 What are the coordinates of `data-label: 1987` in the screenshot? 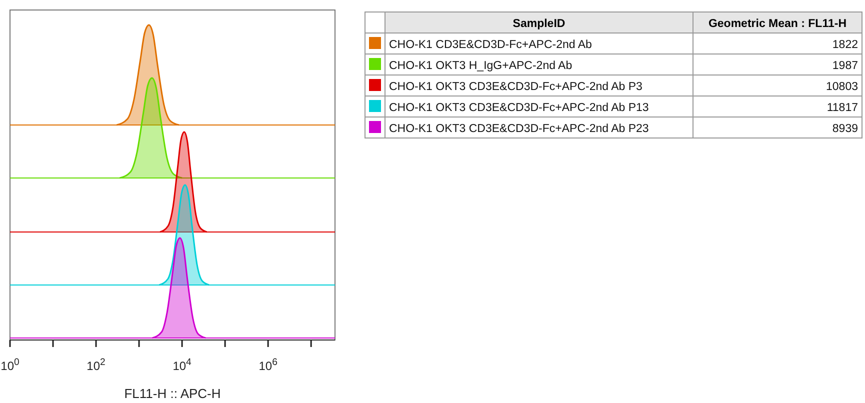 It's located at (845, 66).